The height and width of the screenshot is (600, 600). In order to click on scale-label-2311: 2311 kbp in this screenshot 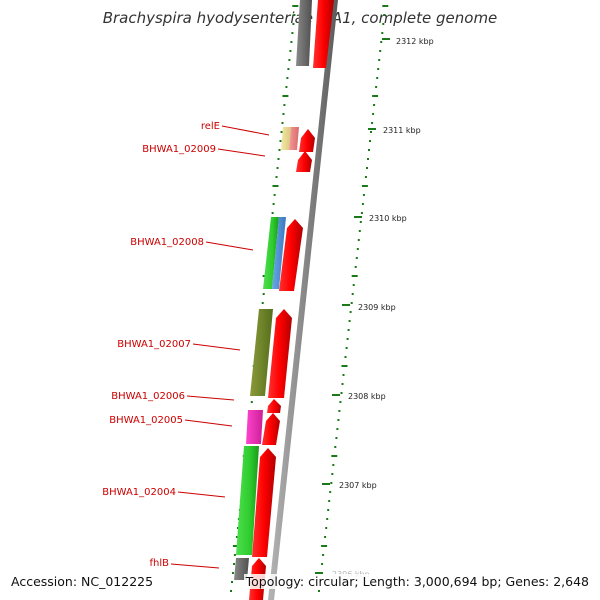, I will do `click(402, 130)`.